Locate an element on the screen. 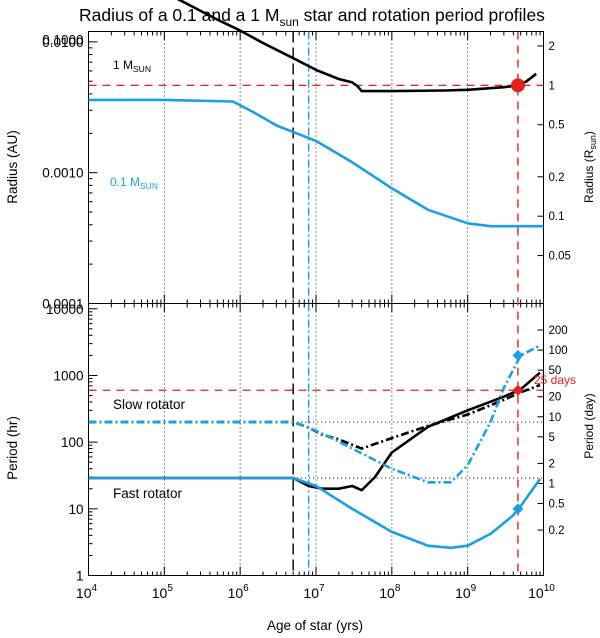  right-y-tick-label: 20 is located at coordinates (555, 398).